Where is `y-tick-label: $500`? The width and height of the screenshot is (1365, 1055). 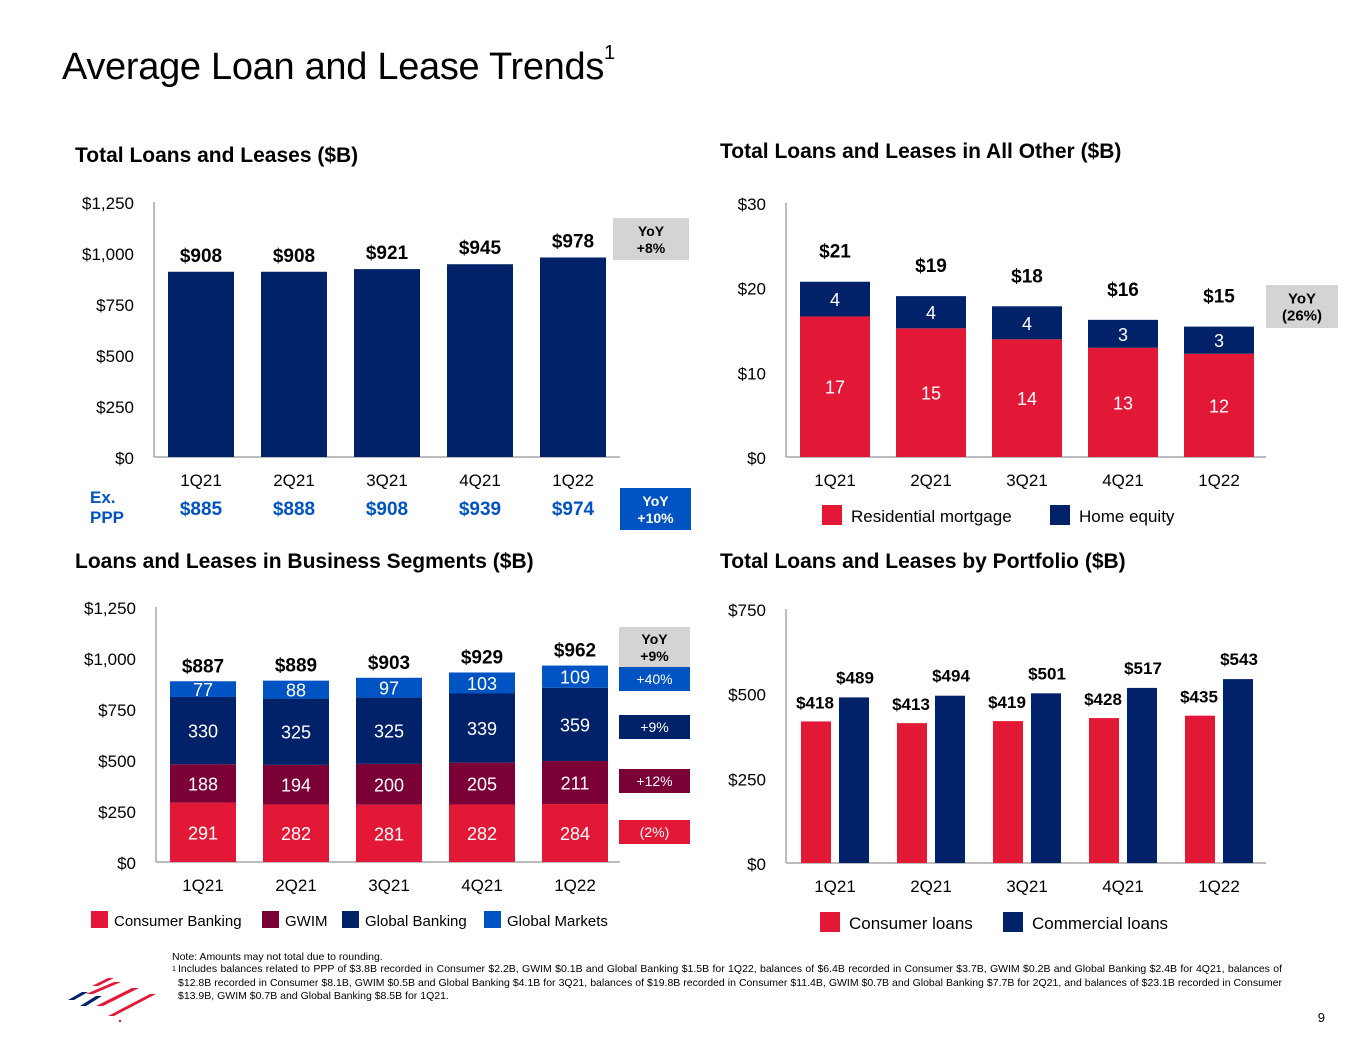 y-tick-label: $500 is located at coordinates (115, 356).